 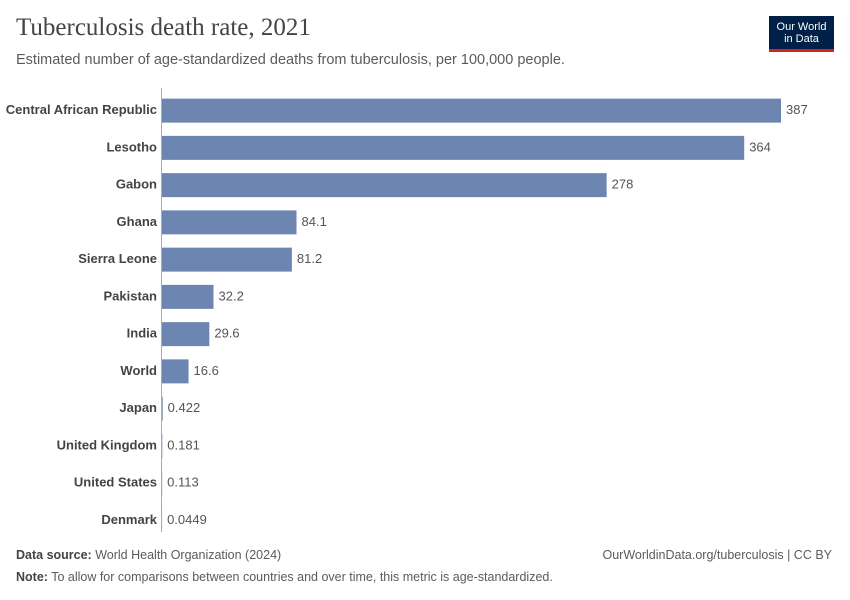 What do you see at coordinates (717, 555) in the screenshot?
I see `url: OurWorldinData.org/tuberculosis | CC BY` at bounding box center [717, 555].